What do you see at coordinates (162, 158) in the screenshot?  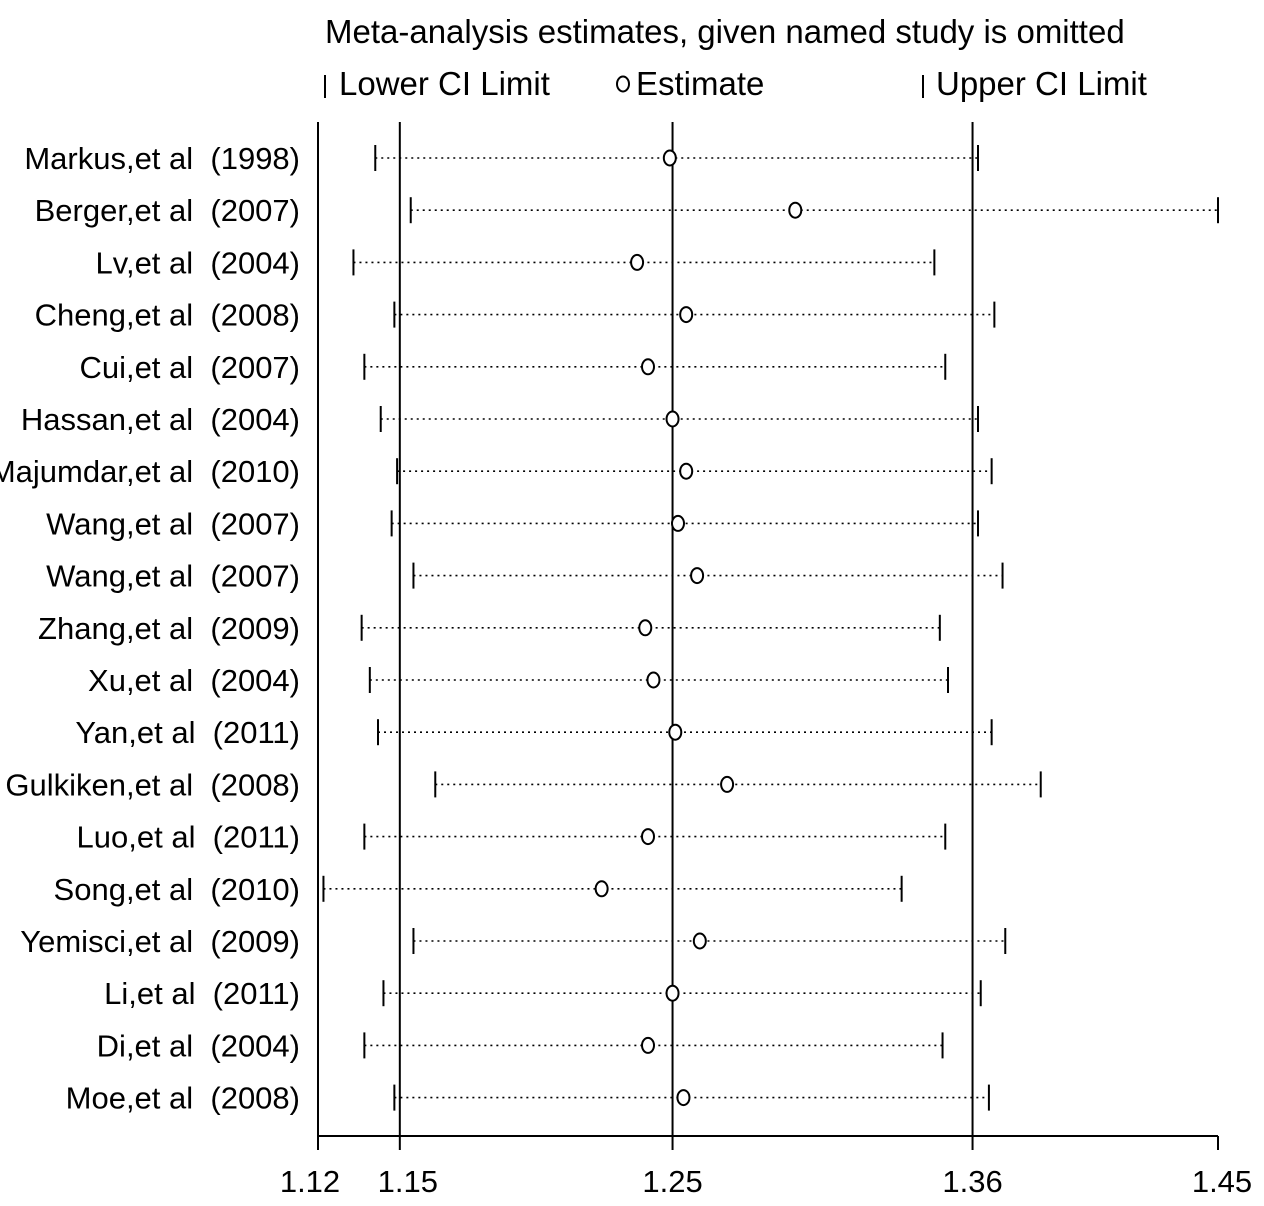 I see `study-label: Markus,et al (1998)` at bounding box center [162, 158].